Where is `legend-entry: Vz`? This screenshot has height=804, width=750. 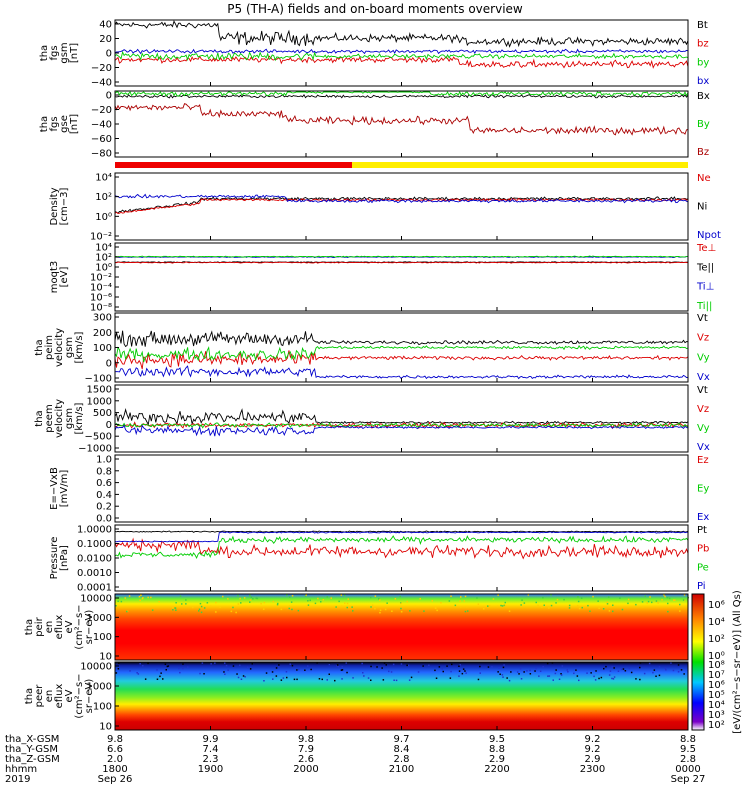 legend-entry: Vz is located at coordinates (703, 409).